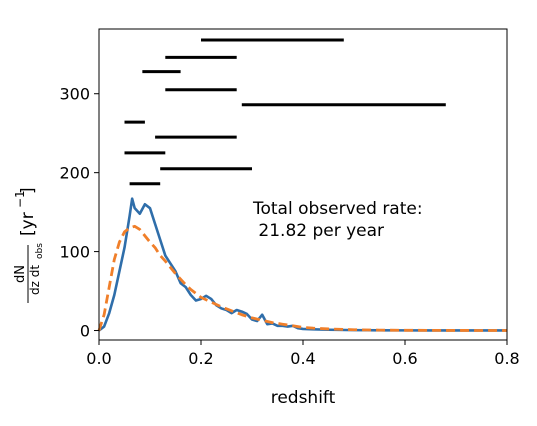 The height and width of the screenshot is (426, 537). What do you see at coordinates (35, 280) in the screenshot?
I see `y-label-denominator: dz dt` at bounding box center [35, 280].